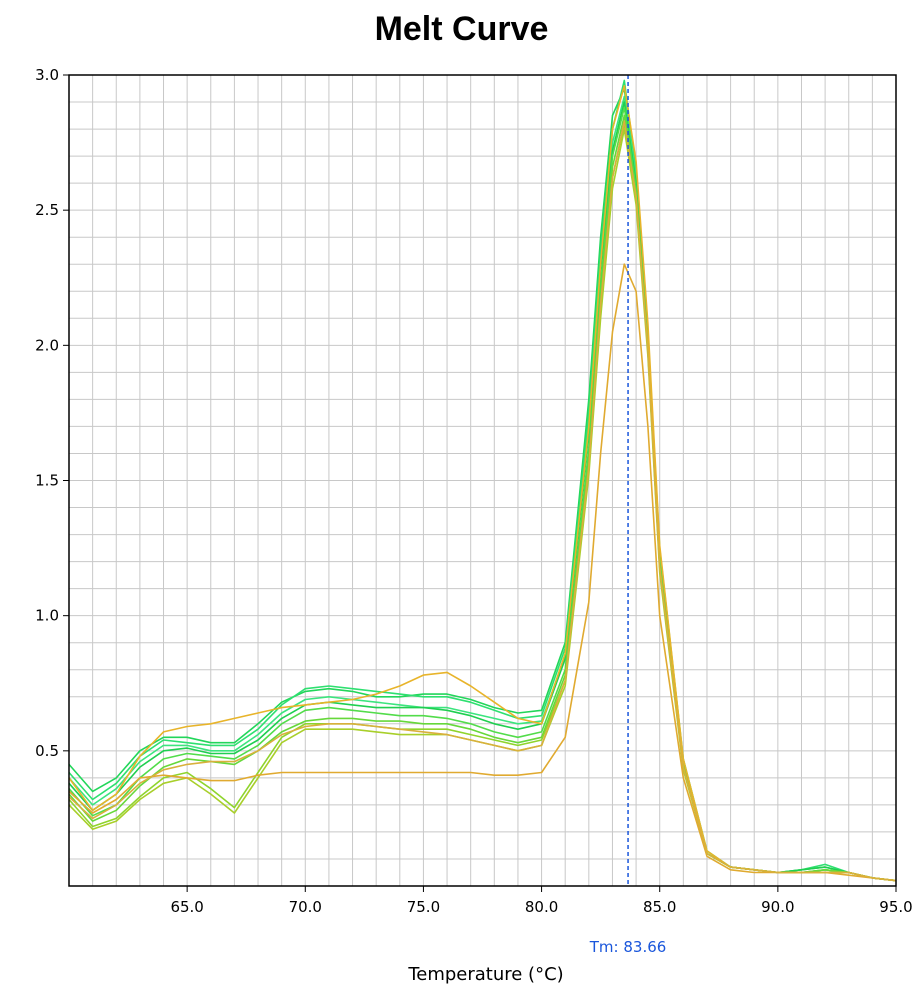 This screenshot has height=987, width=923. Describe the element at coordinates (47, 616) in the screenshot. I see `y-tick-label: 1.0` at that location.